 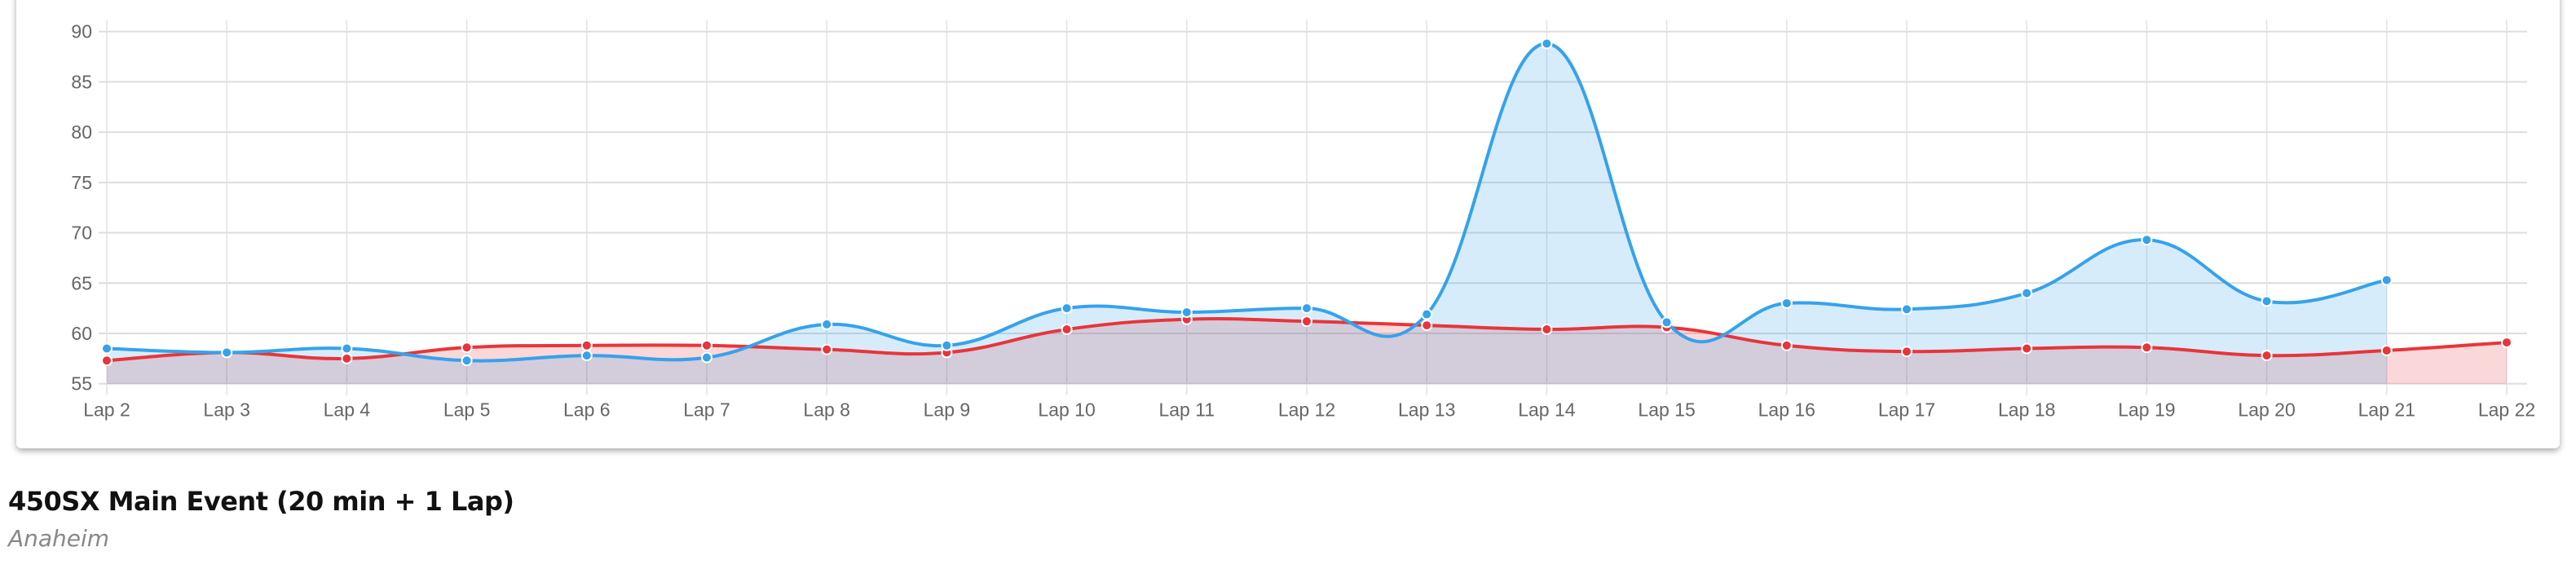 What do you see at coordinates (706, 410) in the screenshot?
I see `x-tick-label: Lap 7` at bounding box center [706, 410].